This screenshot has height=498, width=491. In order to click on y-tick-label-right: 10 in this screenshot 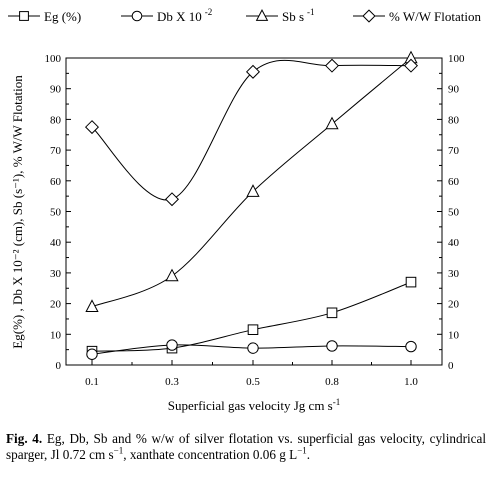, I will do `click(454, 335)`.